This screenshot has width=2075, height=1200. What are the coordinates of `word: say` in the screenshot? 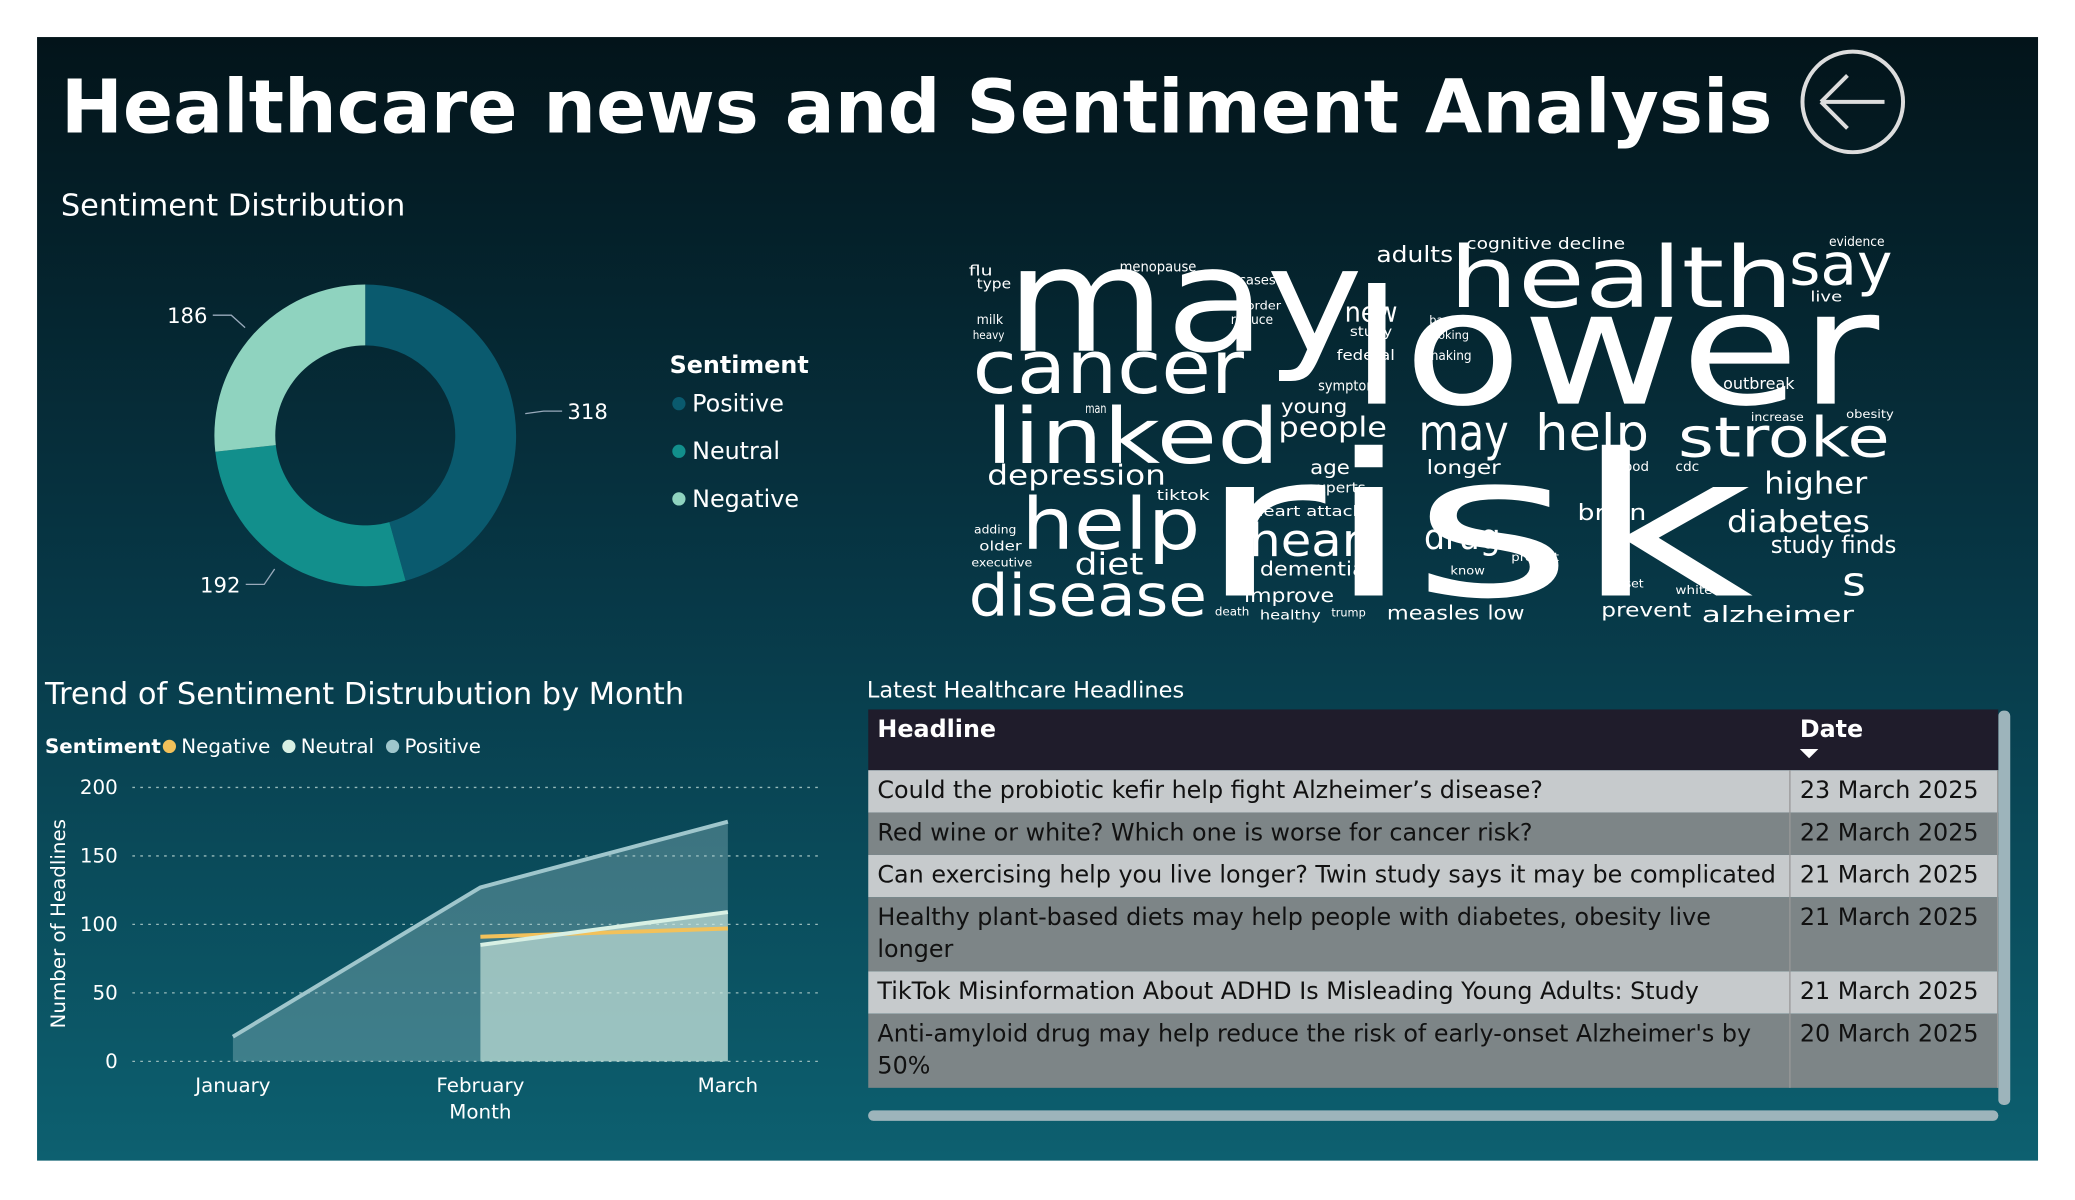 It's located at (1840, 265).